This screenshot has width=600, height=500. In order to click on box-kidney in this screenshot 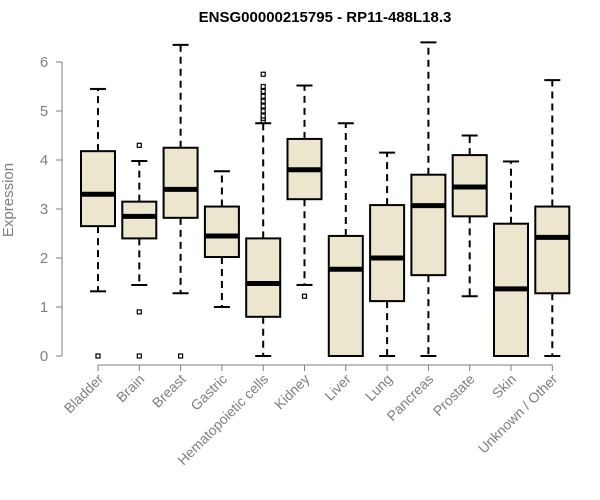, I will do `click(304, 191)`.